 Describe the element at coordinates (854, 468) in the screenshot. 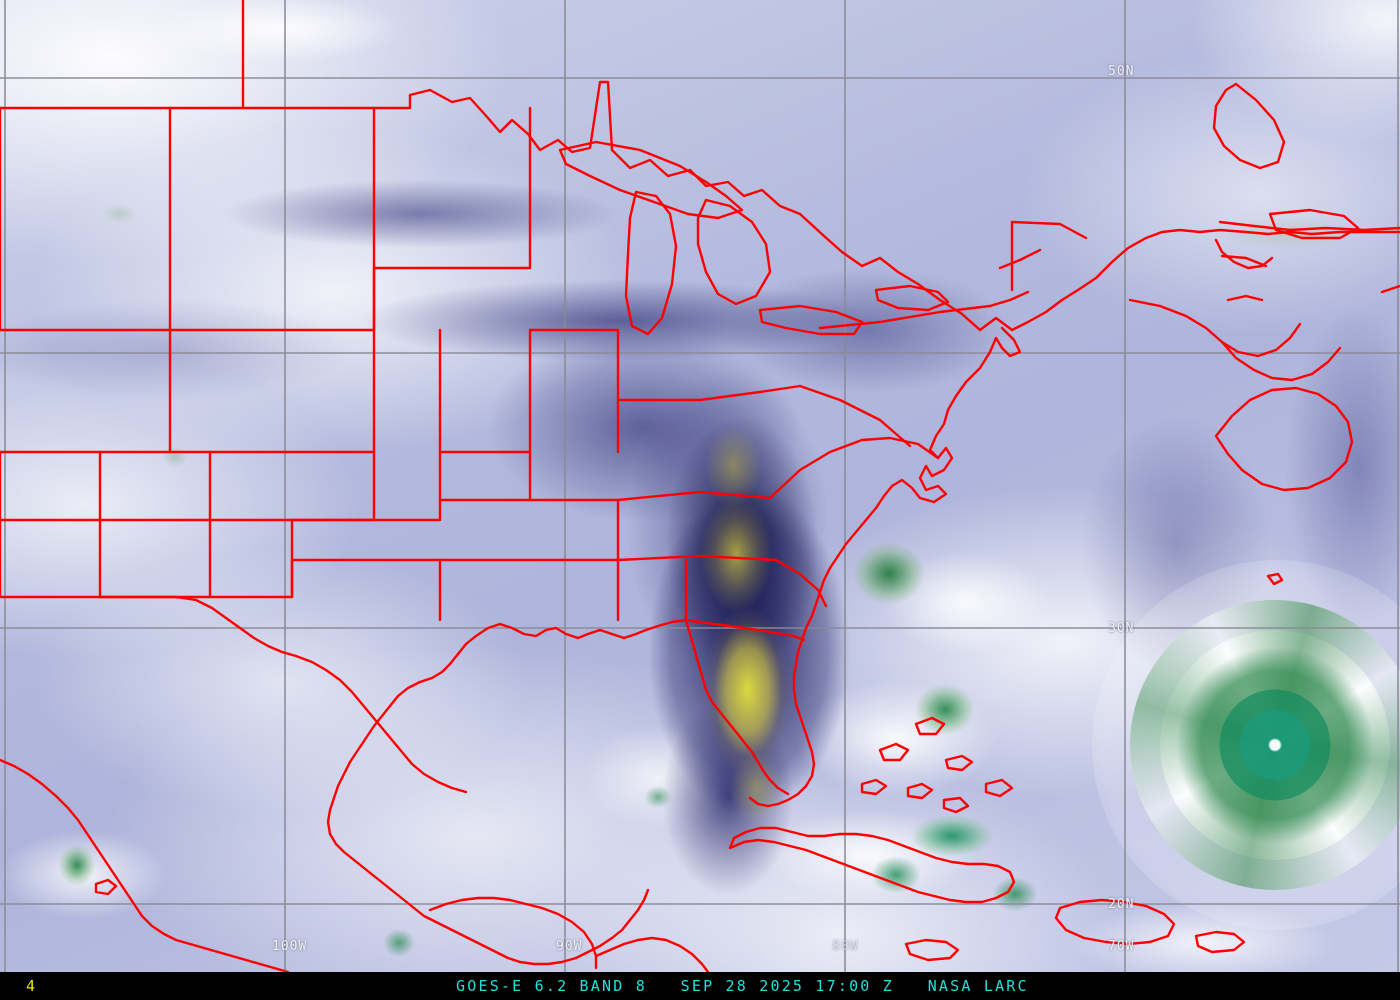

I see `state-line-virginia-coast` at that location.